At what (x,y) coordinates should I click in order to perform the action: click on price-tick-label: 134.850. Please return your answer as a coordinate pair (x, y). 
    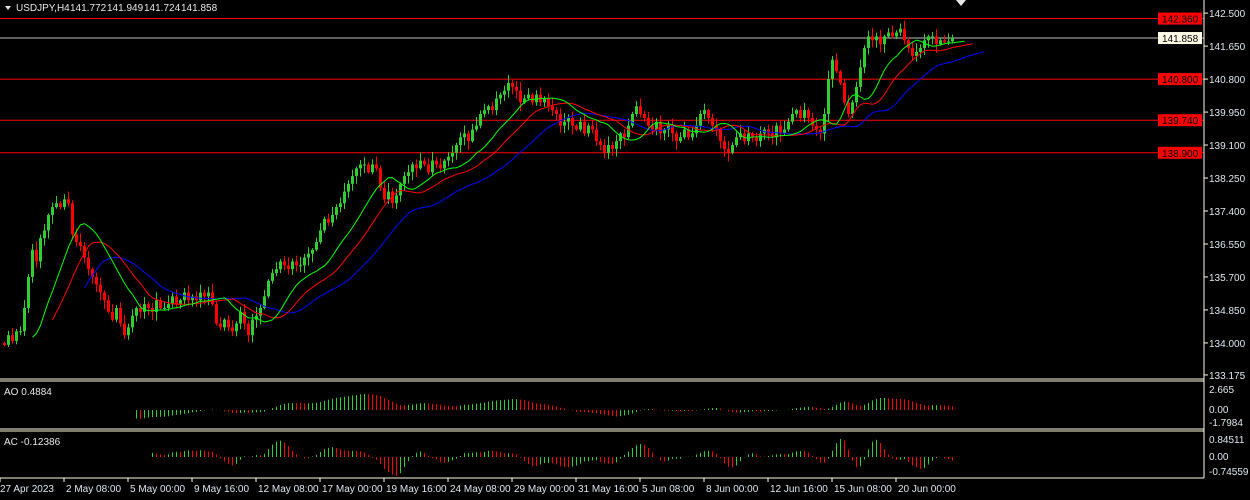
    Looking at the image, I should click on (1227, 311).